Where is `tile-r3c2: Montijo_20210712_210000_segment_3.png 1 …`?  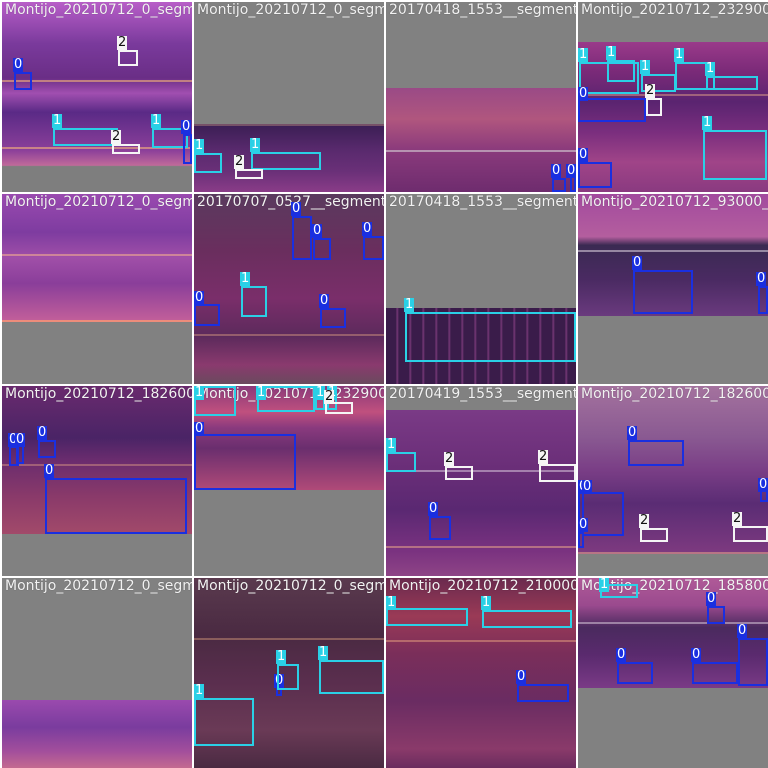 tile-r3c2: Montijo_20210712_210000_segment_3.png 1 … is located at coordinates (481, 673).